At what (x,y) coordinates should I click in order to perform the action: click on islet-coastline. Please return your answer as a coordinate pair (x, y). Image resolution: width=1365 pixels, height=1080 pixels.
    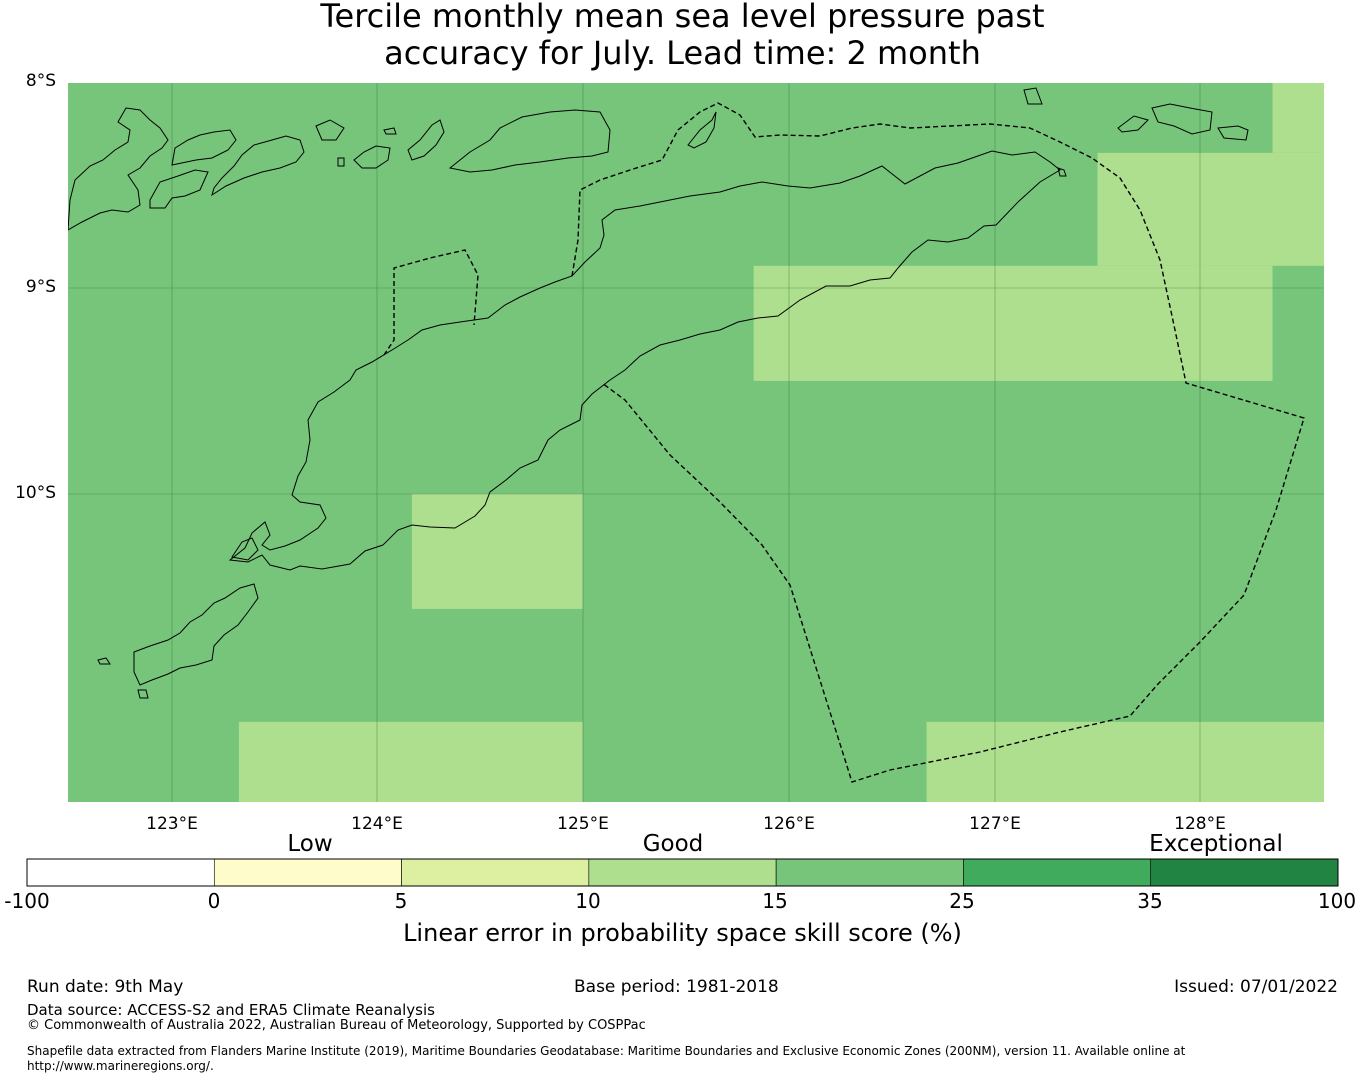
    Looking at the image, I should click on (691, 148).